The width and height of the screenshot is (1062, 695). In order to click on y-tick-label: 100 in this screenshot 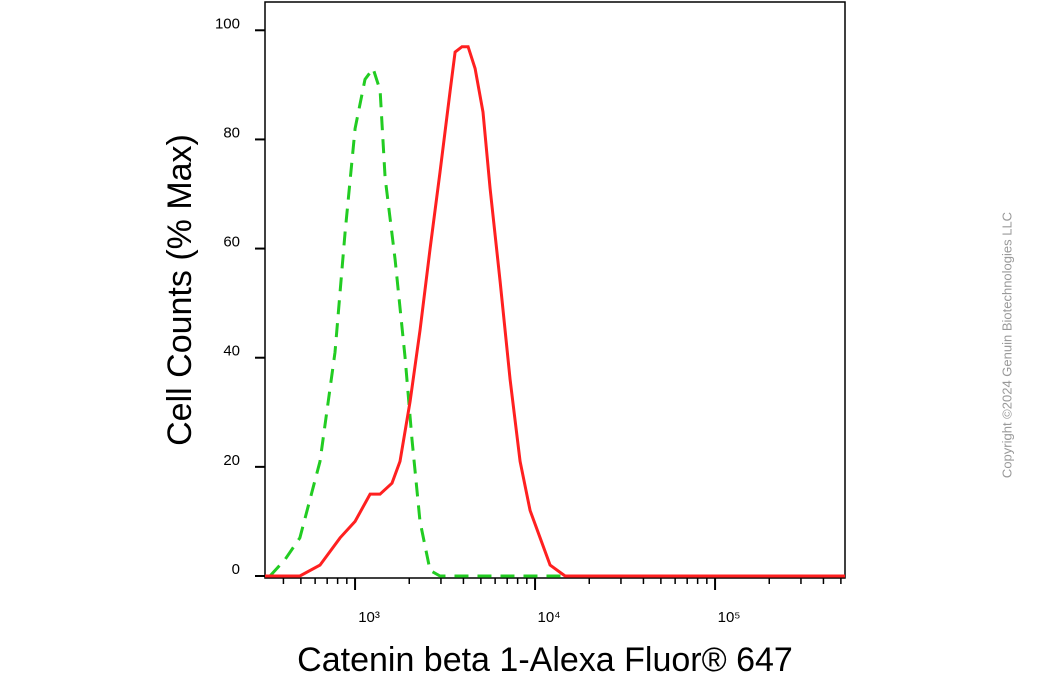, I will do `click(227, 23)`.